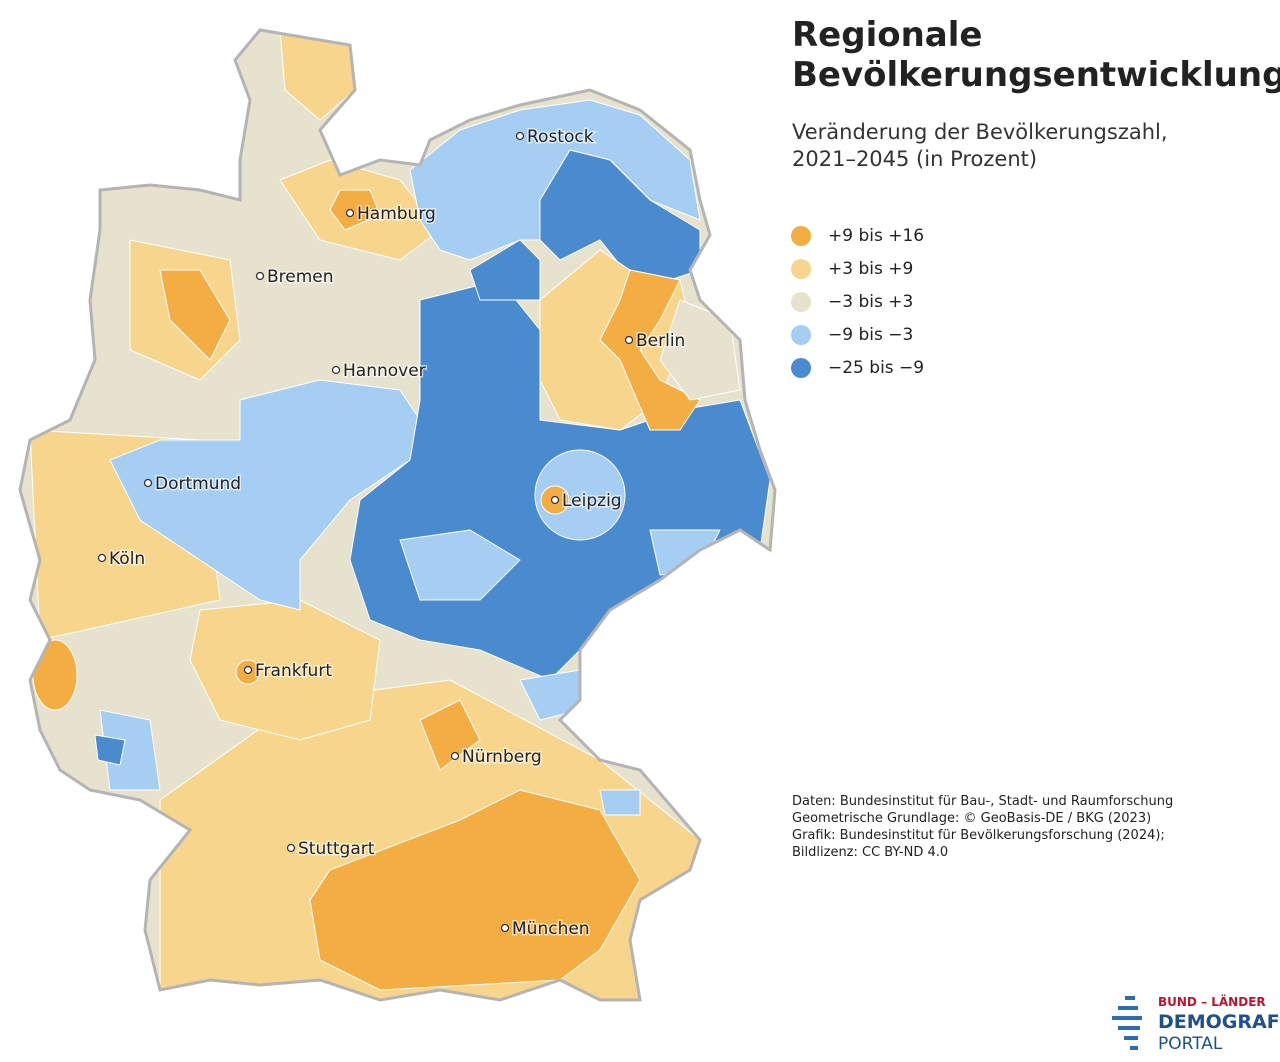 This screenshot has height=1062, width=1280. Describe the element at coordinates (914, 159) in the screenshot. I see `subtitle-line: 2021–2045 (in Prozent)` at that location.